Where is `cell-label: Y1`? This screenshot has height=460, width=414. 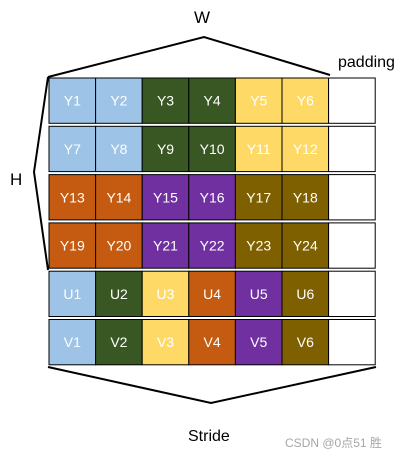 cell-label: Y1 is located at coordinates (72, 101).